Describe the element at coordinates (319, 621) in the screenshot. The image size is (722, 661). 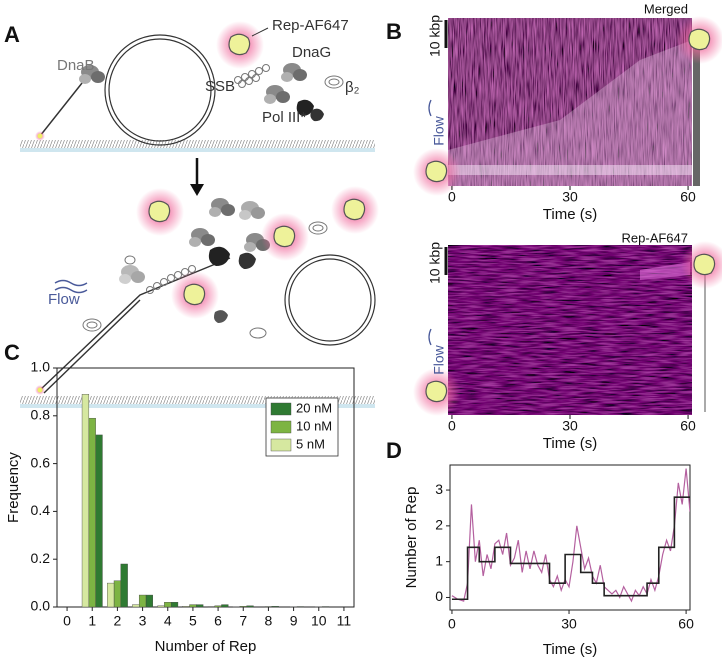
I see `x-tick-label: 10` at that location.